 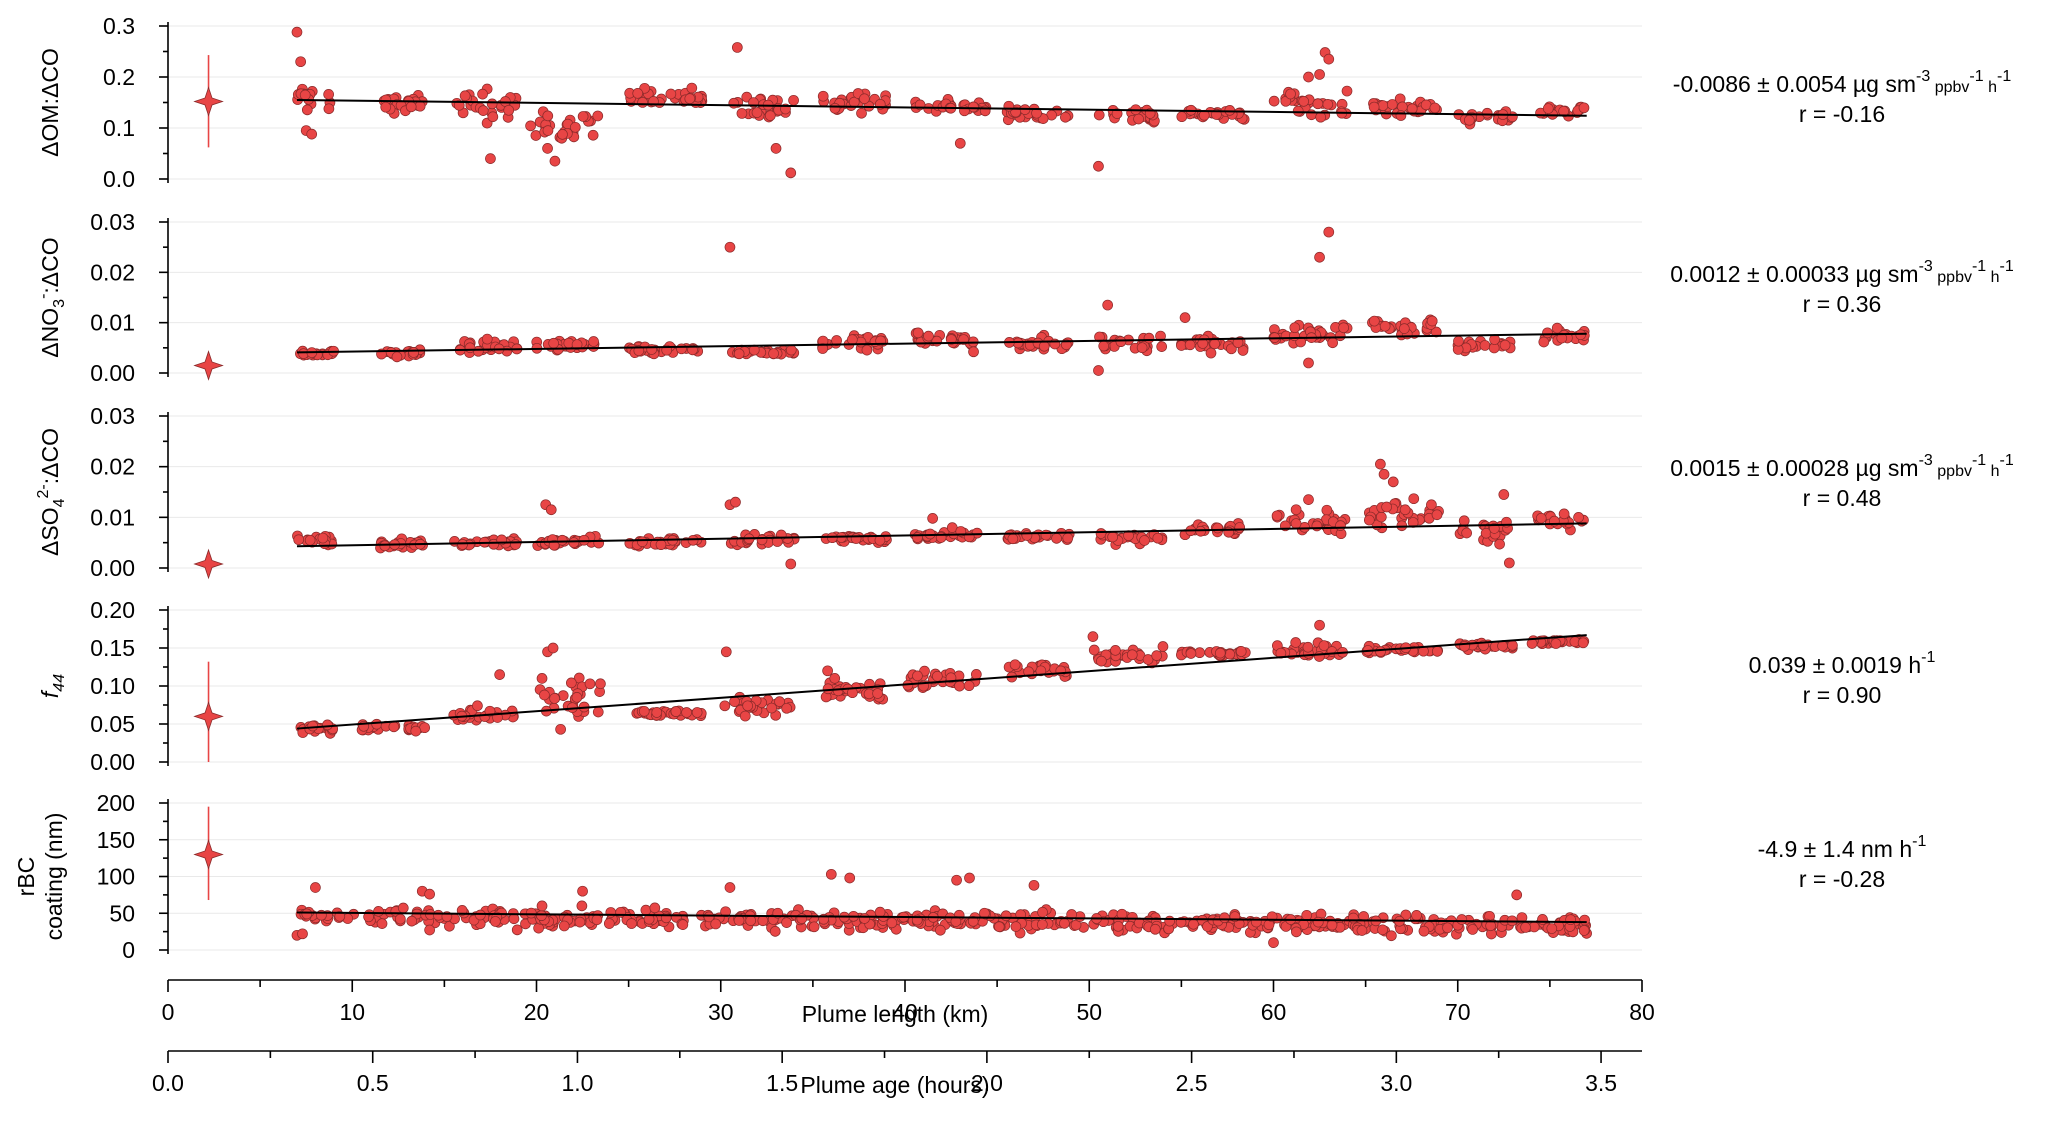 I want to click on y-axis-label-f: f, so click(x=50, y=693).